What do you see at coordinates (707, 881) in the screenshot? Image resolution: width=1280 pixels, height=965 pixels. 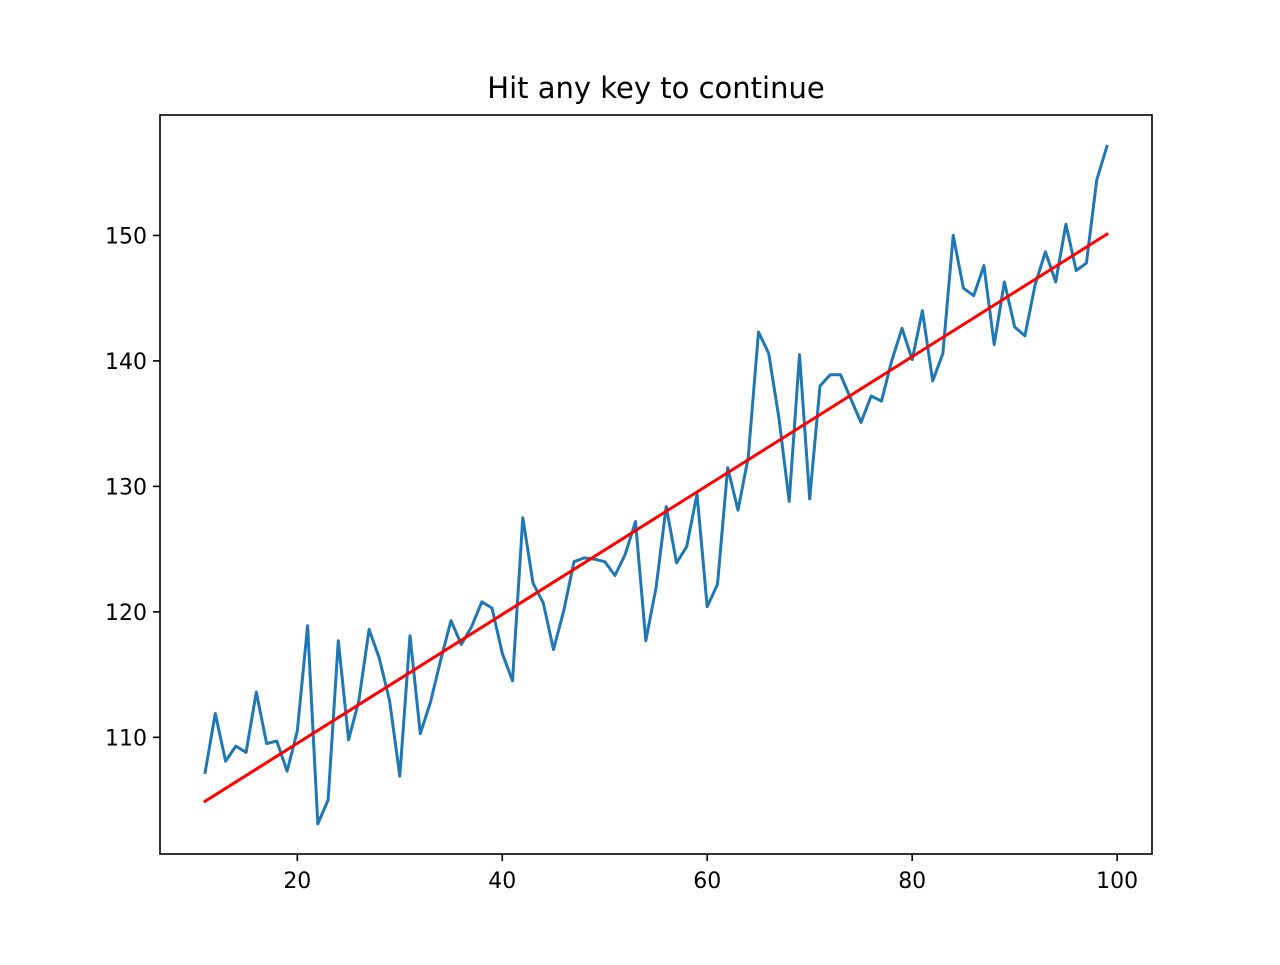 I see `x-tick-label: 60` at bounding box center [707, 881].